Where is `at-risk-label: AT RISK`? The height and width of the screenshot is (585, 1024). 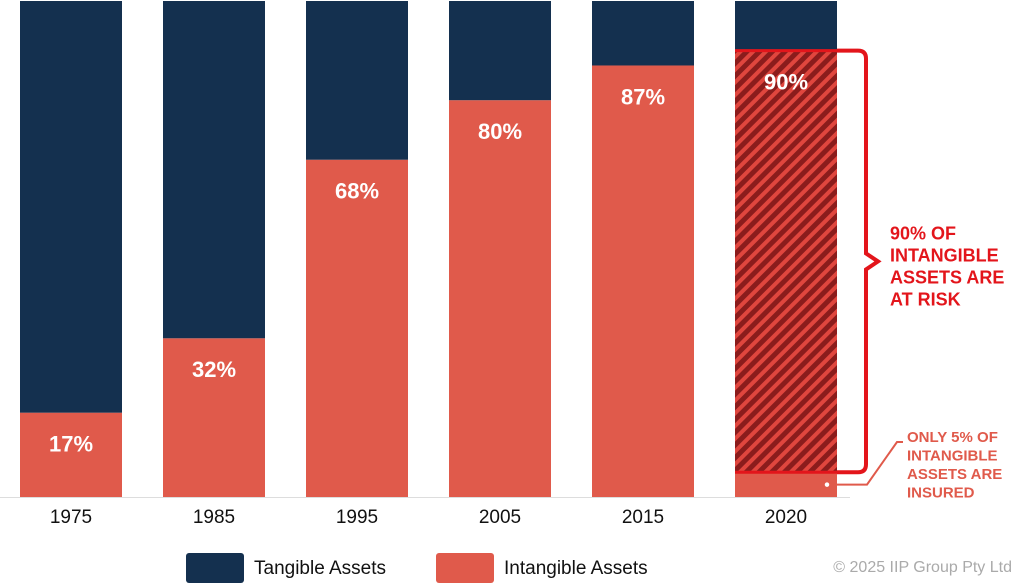
at-risk-label: AT RISK is located at coordinates (925, 300).